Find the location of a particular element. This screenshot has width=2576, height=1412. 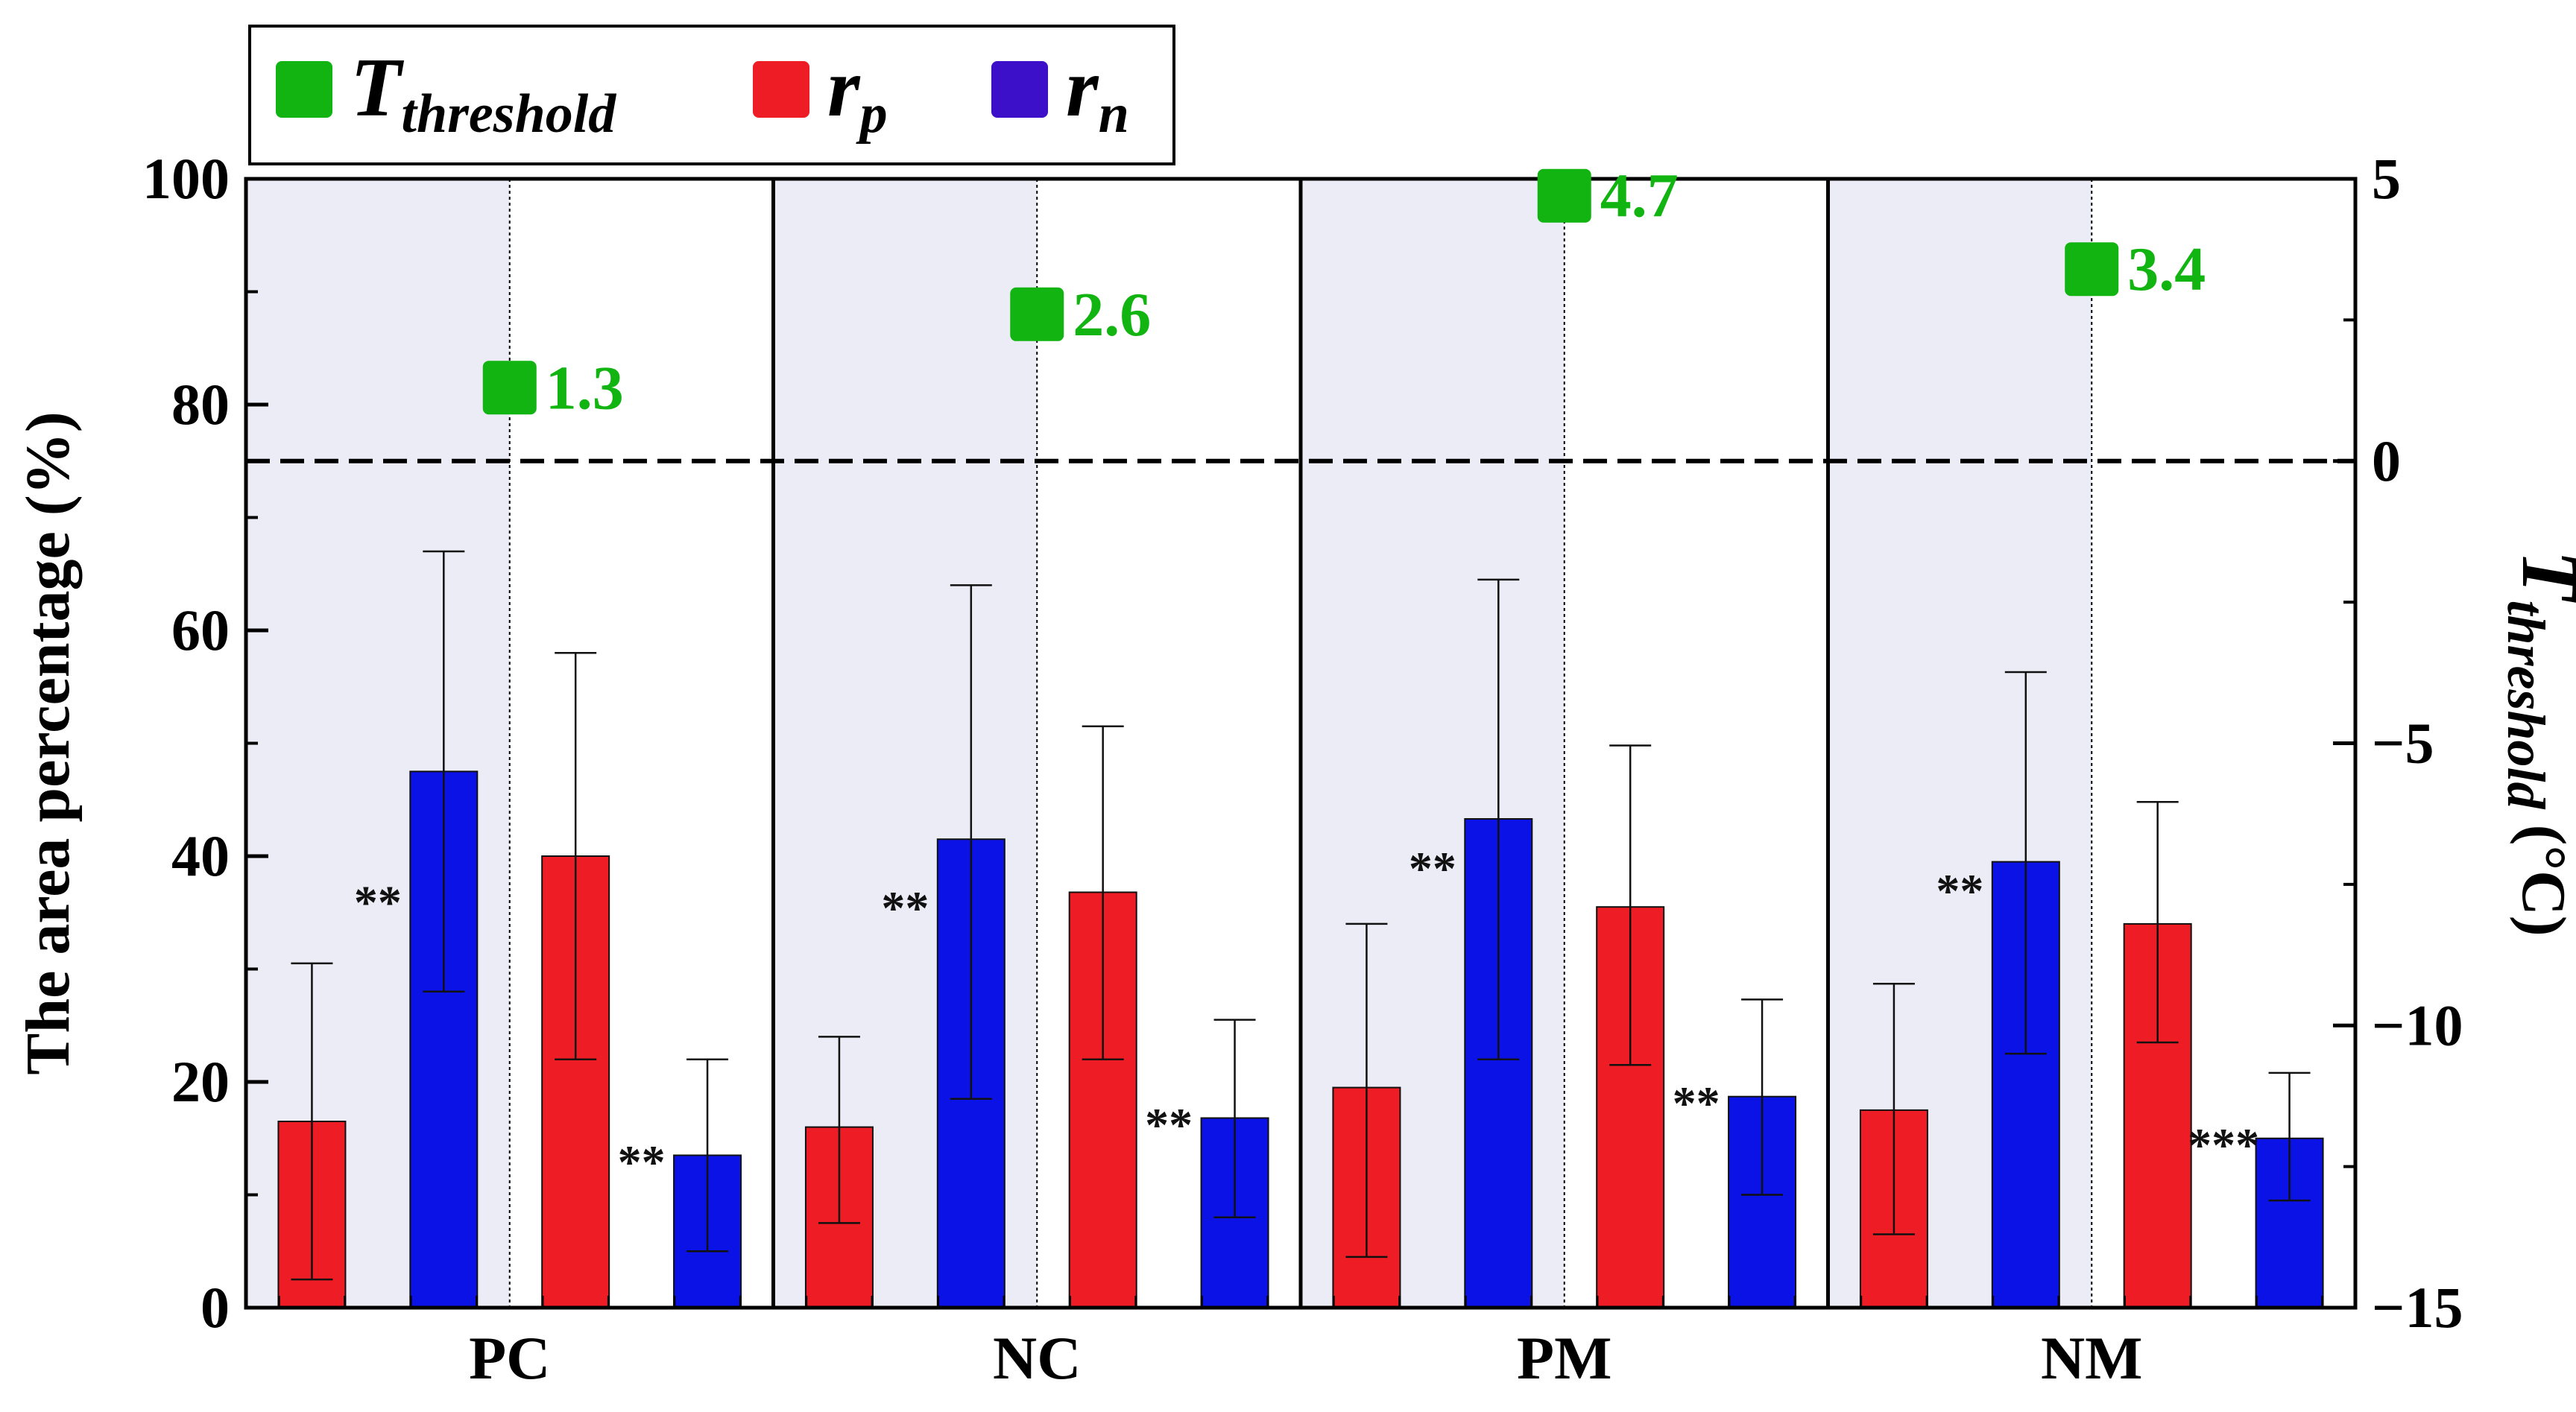

y2-title-sub: threshold is located at coordinates (2526, 704).